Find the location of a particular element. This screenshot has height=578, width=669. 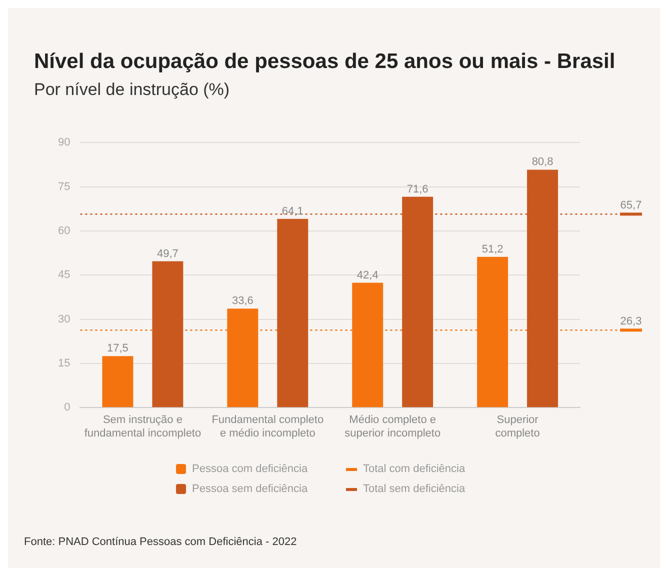

data-label: 17,5 is located at coordinates (117, 348).